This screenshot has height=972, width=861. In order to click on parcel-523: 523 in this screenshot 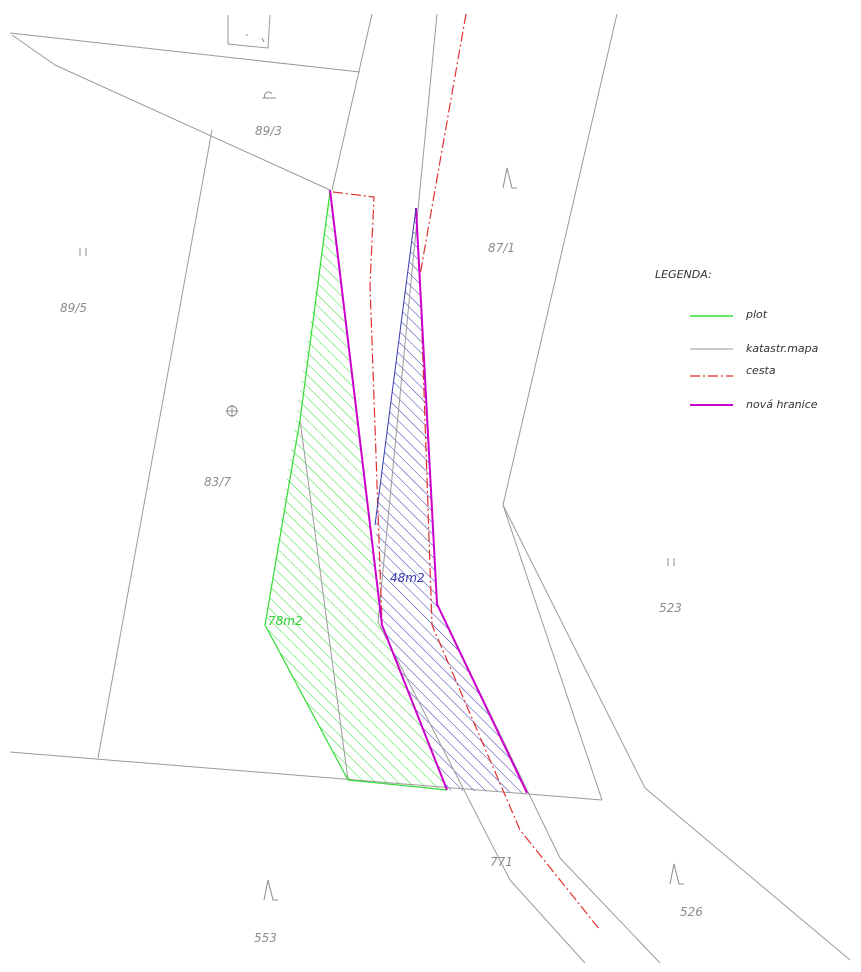, I will do `click(670, 608)`.